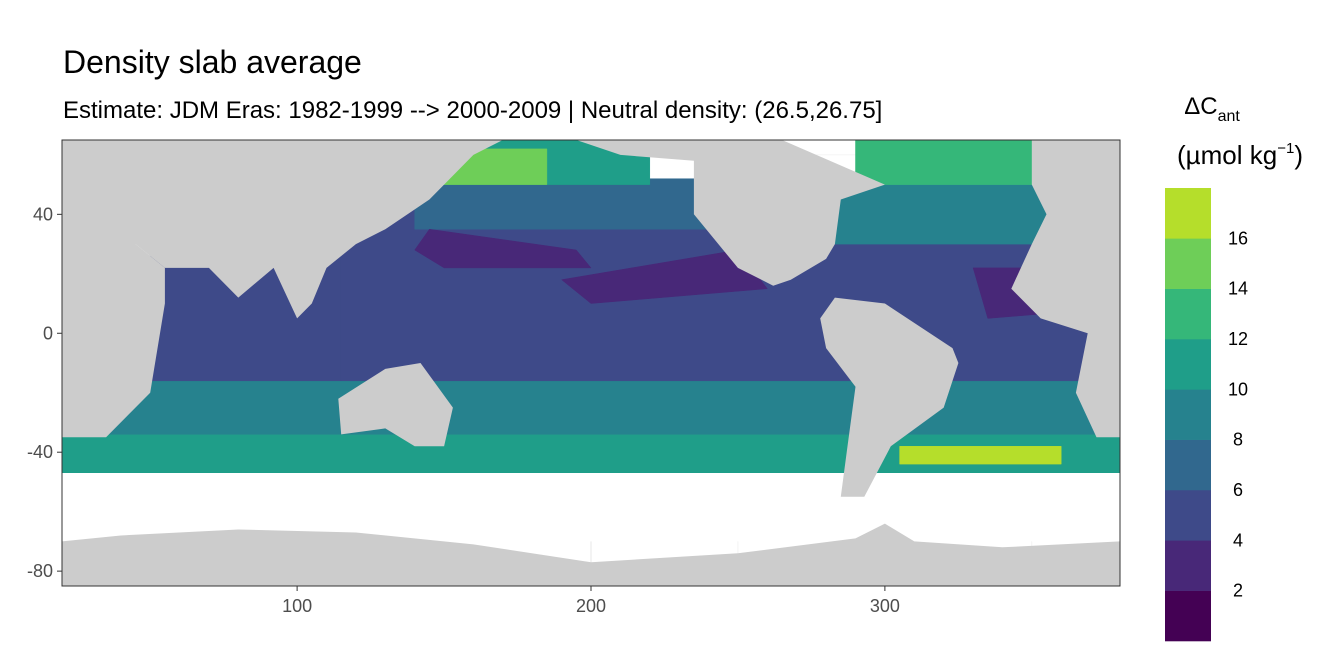 The height and width of the screenshot is (672, 1344). I want to click on x-axis: 100 200 300, so click(591, 601).